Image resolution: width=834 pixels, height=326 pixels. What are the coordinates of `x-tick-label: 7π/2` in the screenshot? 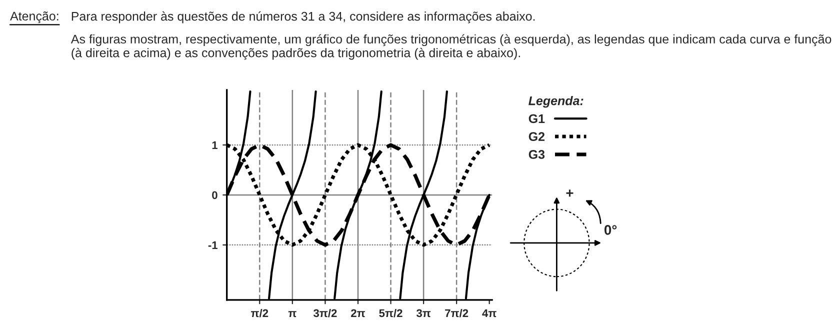 It's located at (456, 313).